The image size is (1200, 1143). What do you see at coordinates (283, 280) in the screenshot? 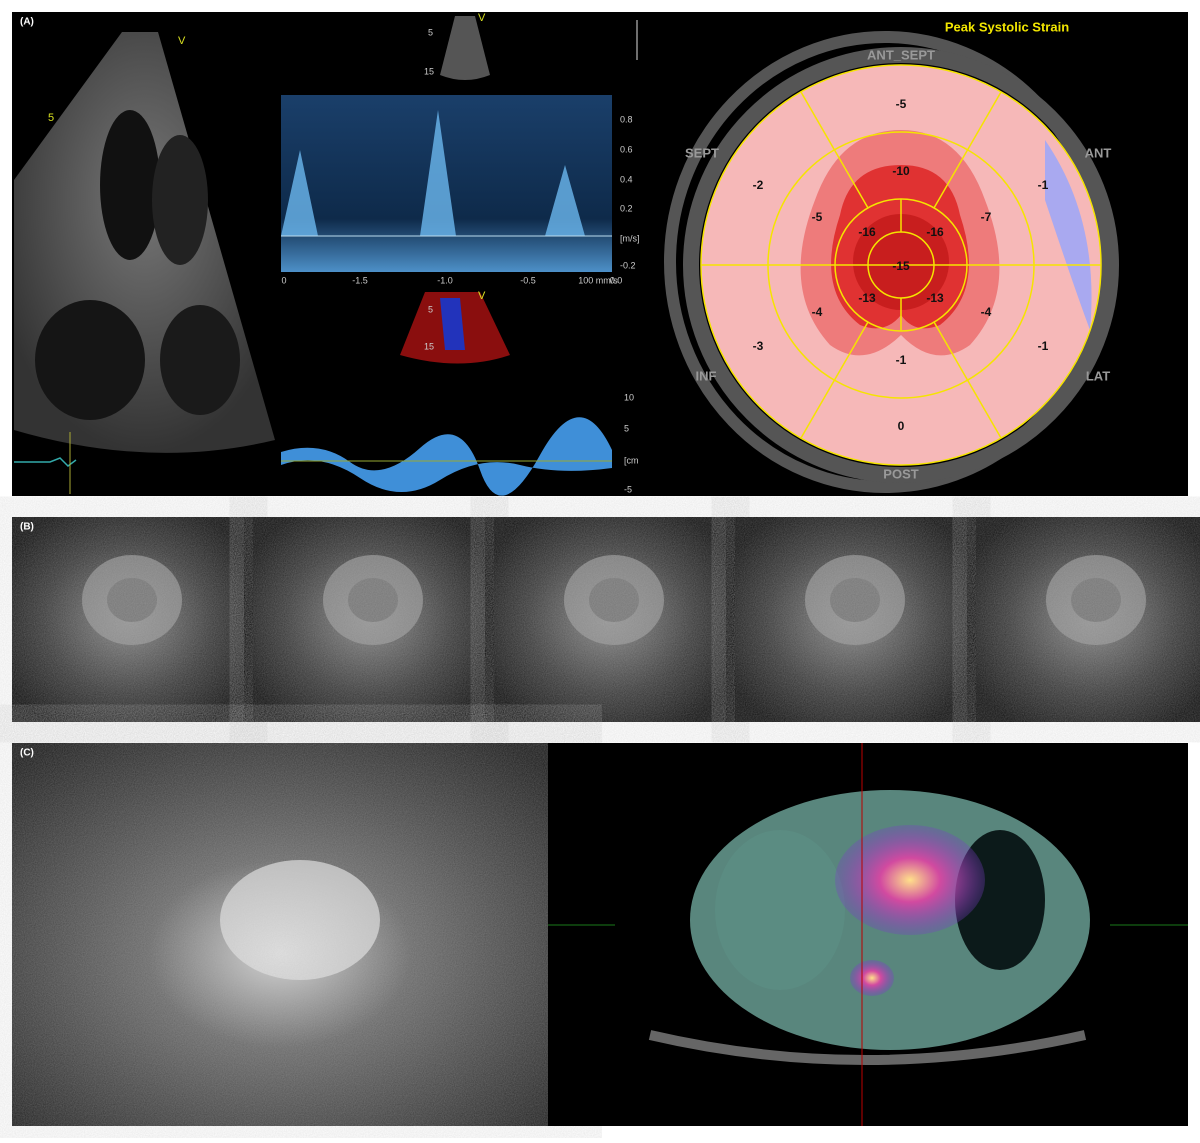
I see `doppler-x-tick: 0` at bounding box center [283, 280].